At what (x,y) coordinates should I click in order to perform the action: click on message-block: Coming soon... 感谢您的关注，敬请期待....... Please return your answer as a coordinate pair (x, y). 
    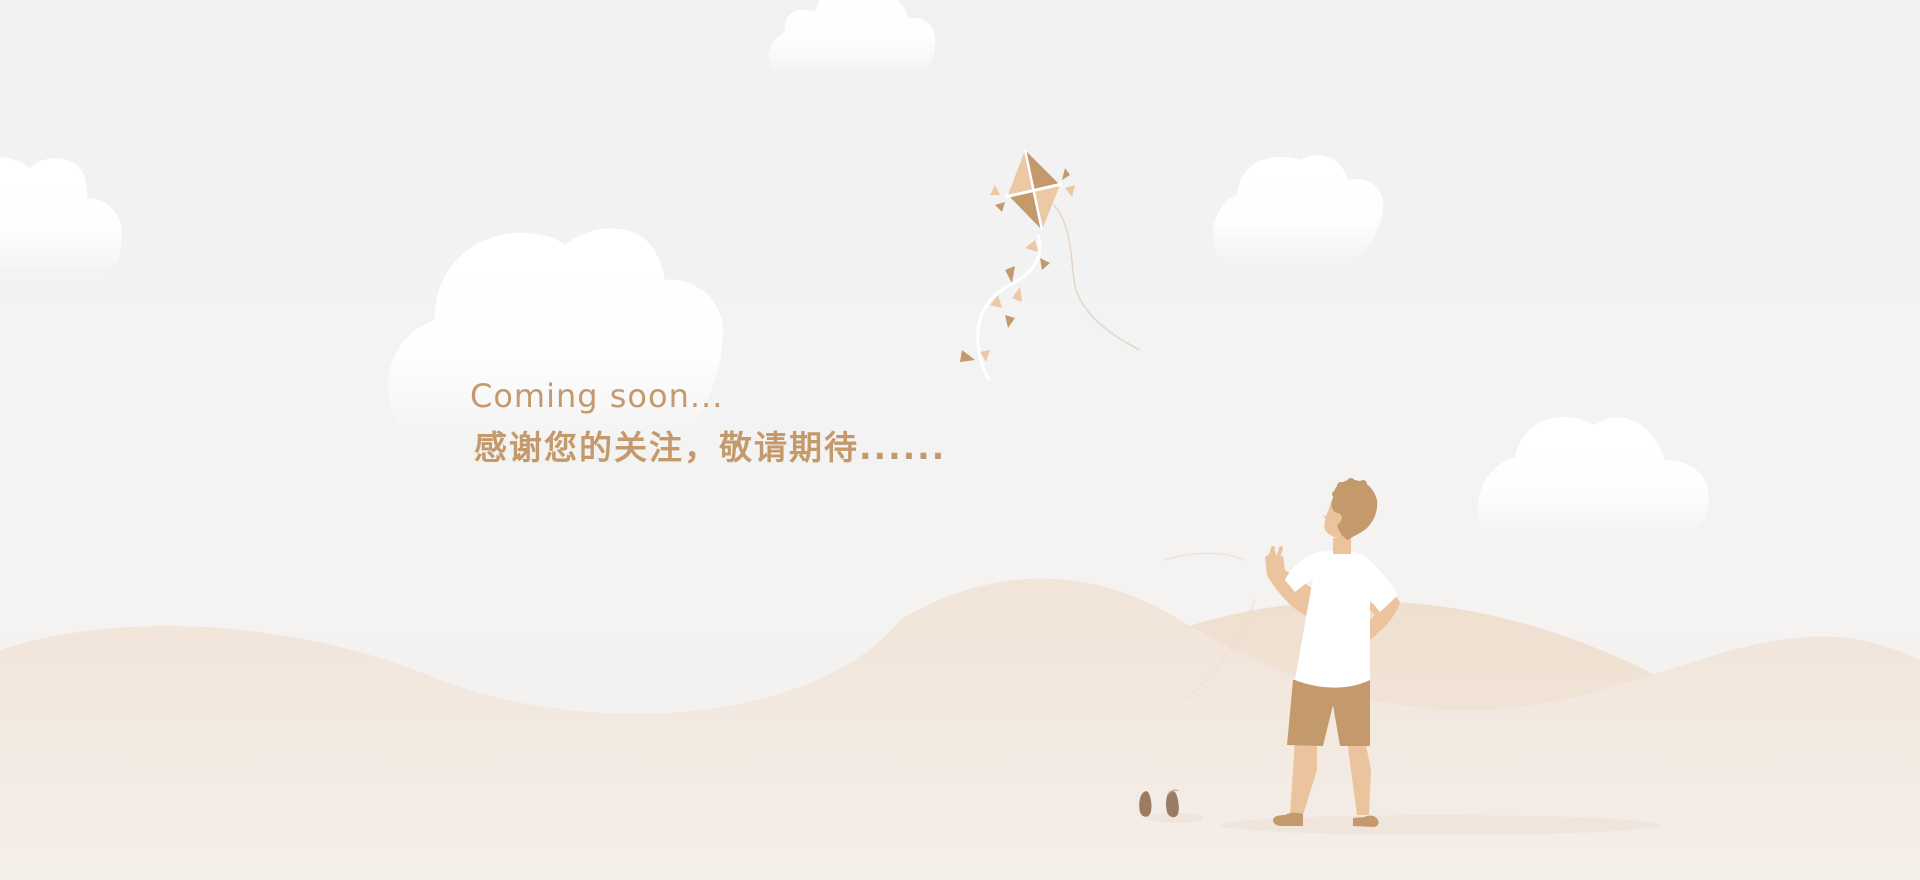
    Looking at the image, I should click on (708, 423).